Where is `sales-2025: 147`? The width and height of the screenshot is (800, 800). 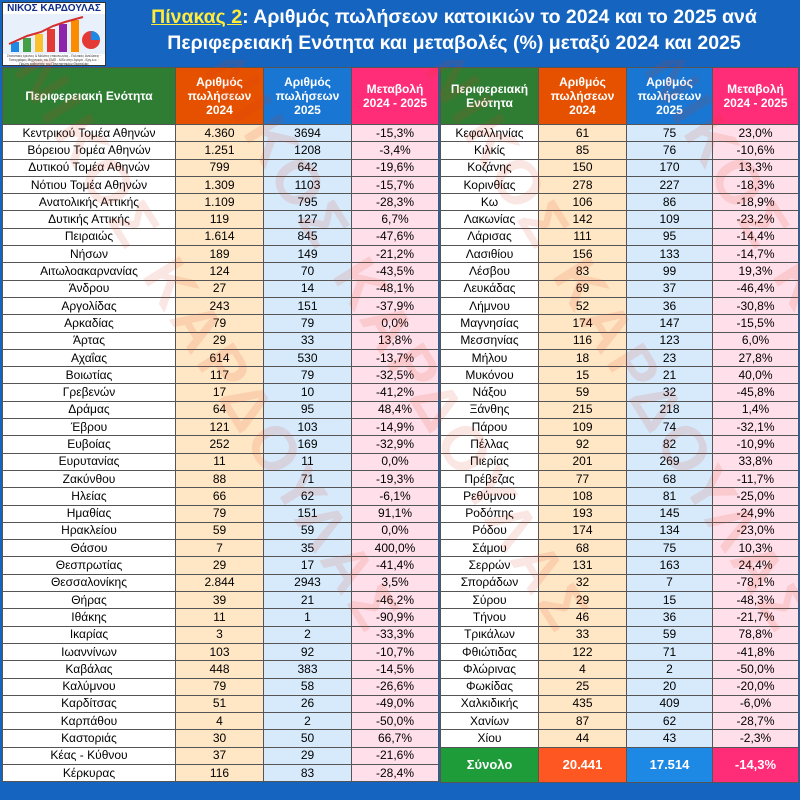
sales-2025: 147 is located at coordinates (669, 323).